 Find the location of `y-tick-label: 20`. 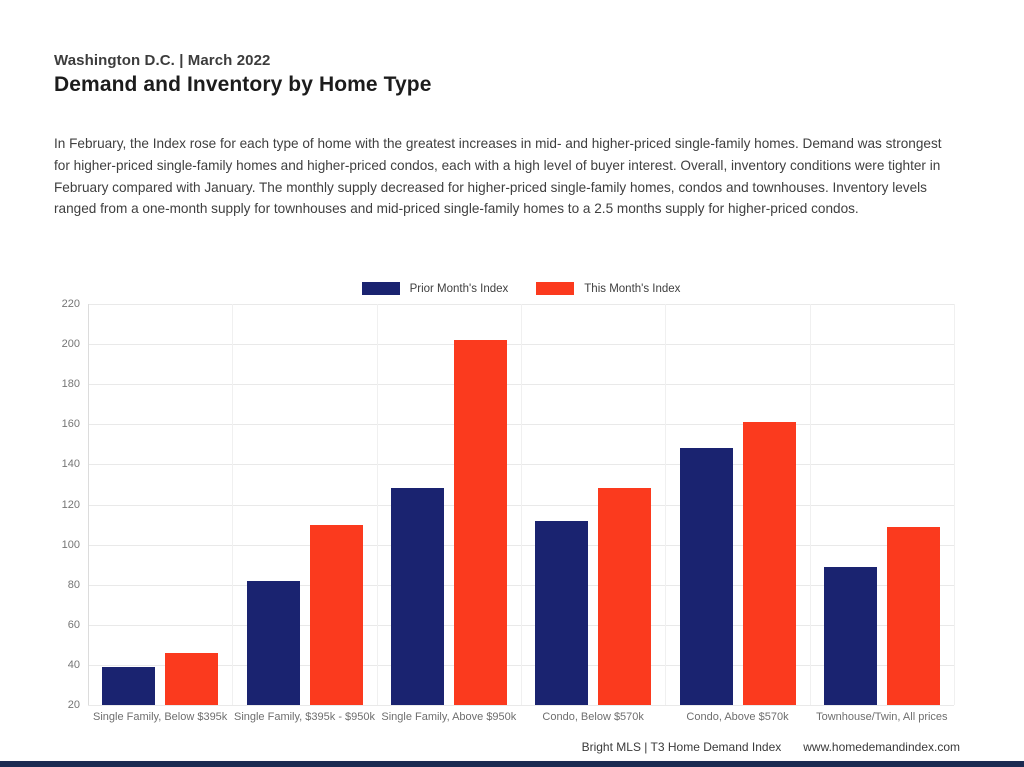

y-tick-label: 20 is located at coordinates (73, 705).